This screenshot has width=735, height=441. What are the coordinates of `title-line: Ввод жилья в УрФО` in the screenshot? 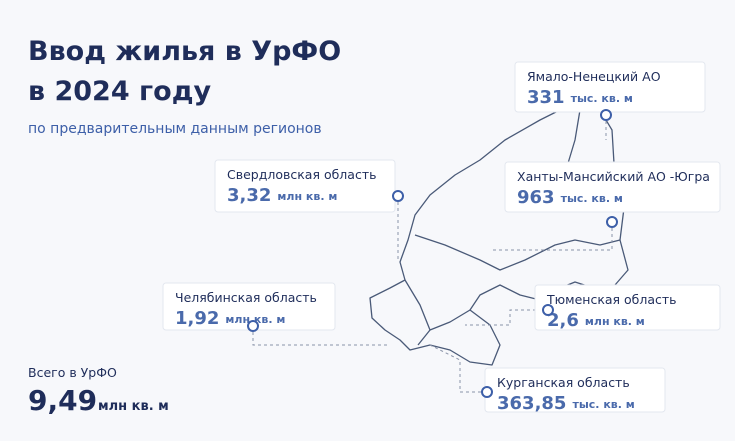 It's located at (184, 51).